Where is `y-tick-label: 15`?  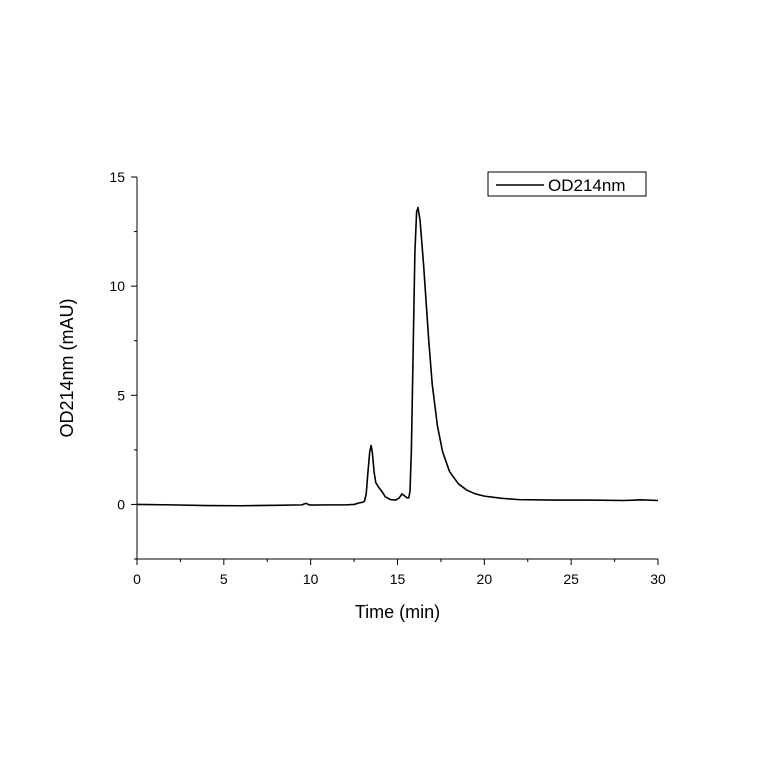 y-tick-label: 15 is located at coordinates (117, 177).